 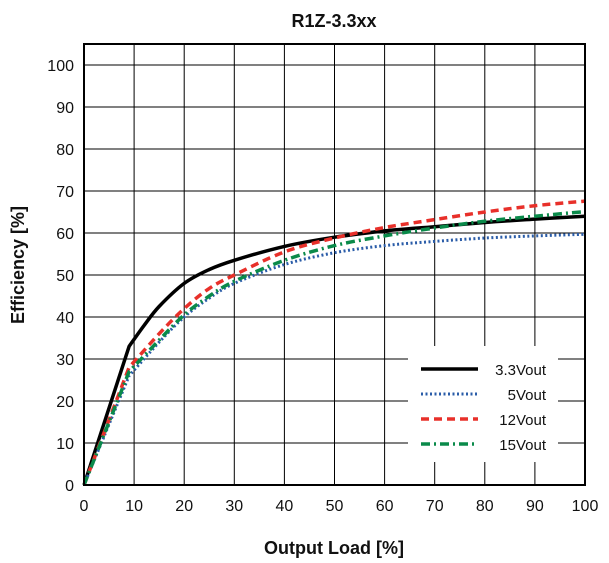 What do you see at coordinates (65, 150) in the screenshot?
I see `y-tick-label: 80` at bounding box center [65, 150].